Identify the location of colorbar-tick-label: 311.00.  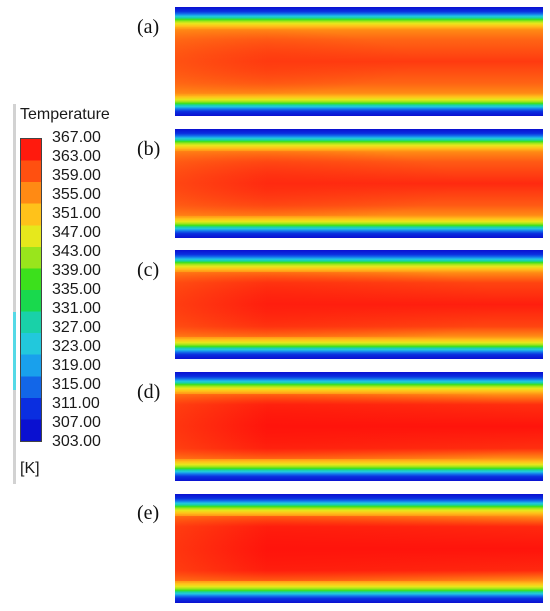
(76, 403).